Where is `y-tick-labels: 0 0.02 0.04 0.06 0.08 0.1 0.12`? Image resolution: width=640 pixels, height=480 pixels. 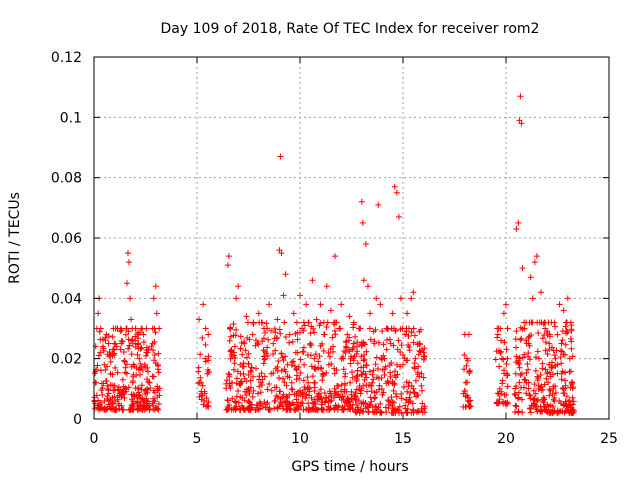 y-tick-labels: 0 0.02 0.04 0.06 0.08 0.1 0.12 is located at coordinates (66, 239).